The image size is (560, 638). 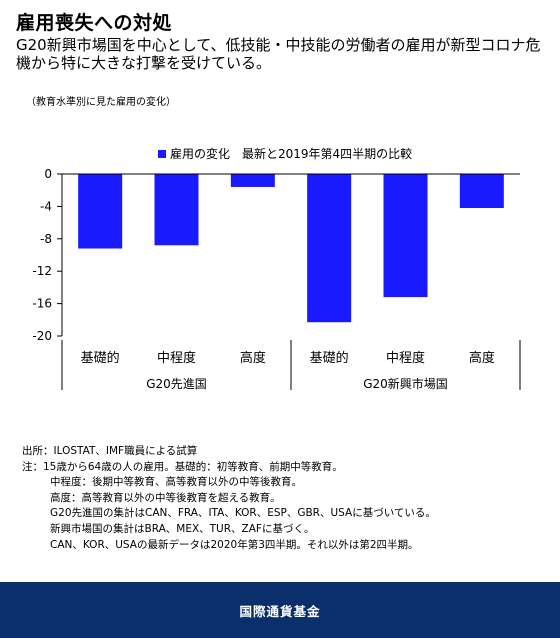 What do you see at coordinates (94, 23) in the screenshot?
I see `chart-title: 雇用喪失への対処` at bounding box center [94, 23].